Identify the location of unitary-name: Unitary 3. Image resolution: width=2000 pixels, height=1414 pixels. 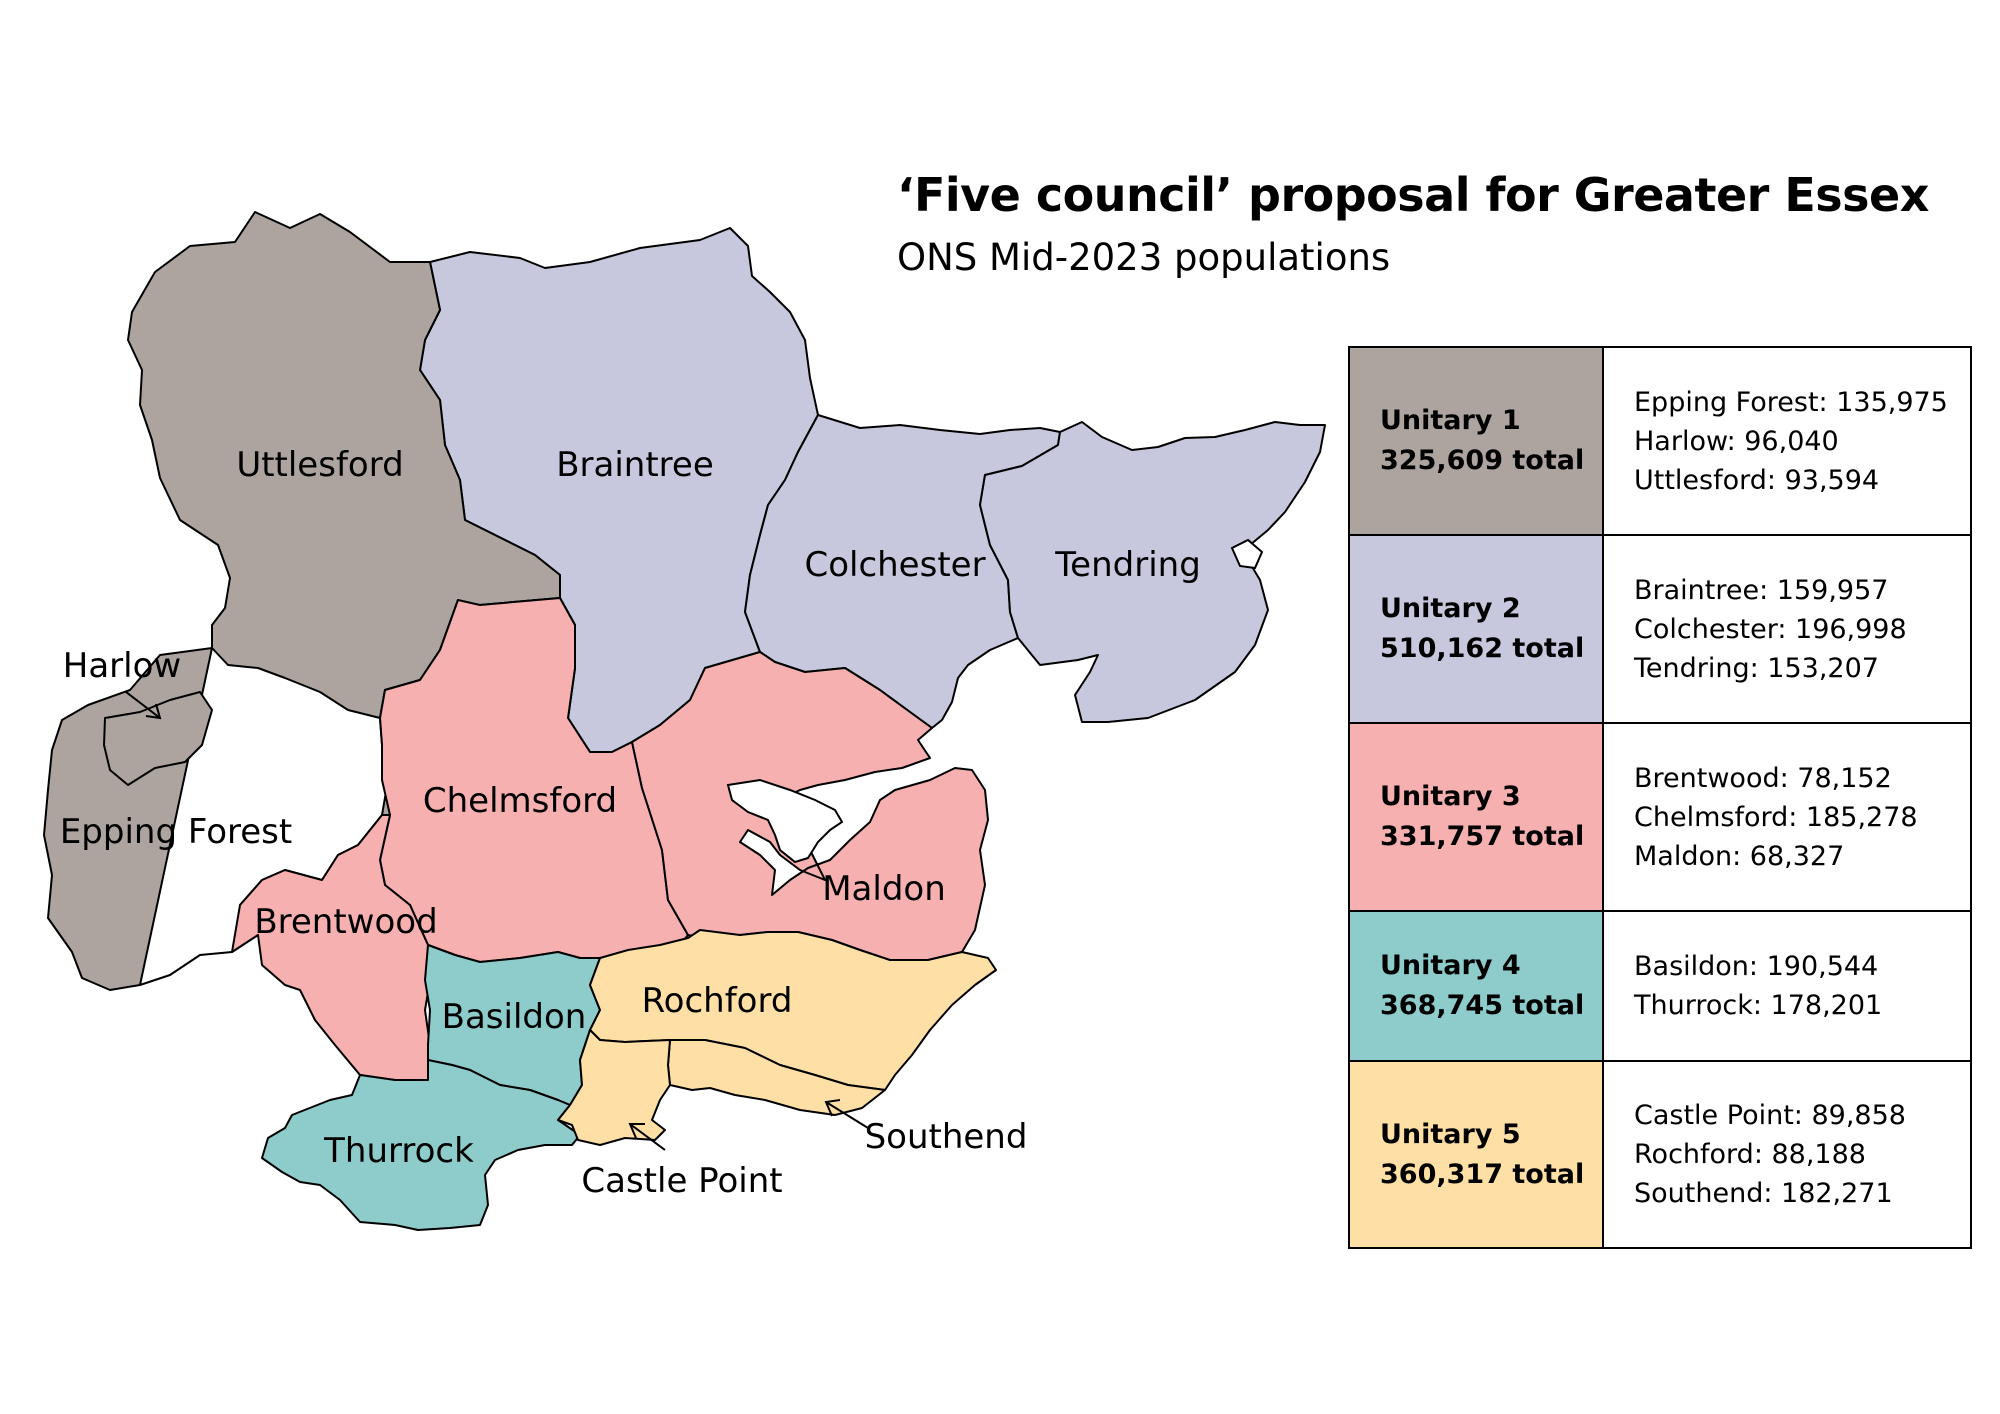
(1450, 796).